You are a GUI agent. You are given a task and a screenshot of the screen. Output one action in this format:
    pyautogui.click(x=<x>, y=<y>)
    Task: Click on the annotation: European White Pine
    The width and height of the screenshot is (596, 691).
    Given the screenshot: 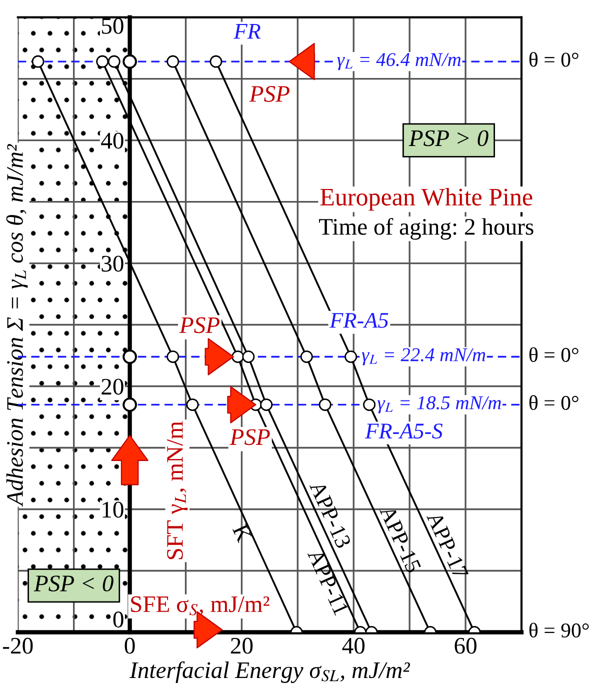 What is the action you would take?
    pyautogui.click(x=426, y=199)
    